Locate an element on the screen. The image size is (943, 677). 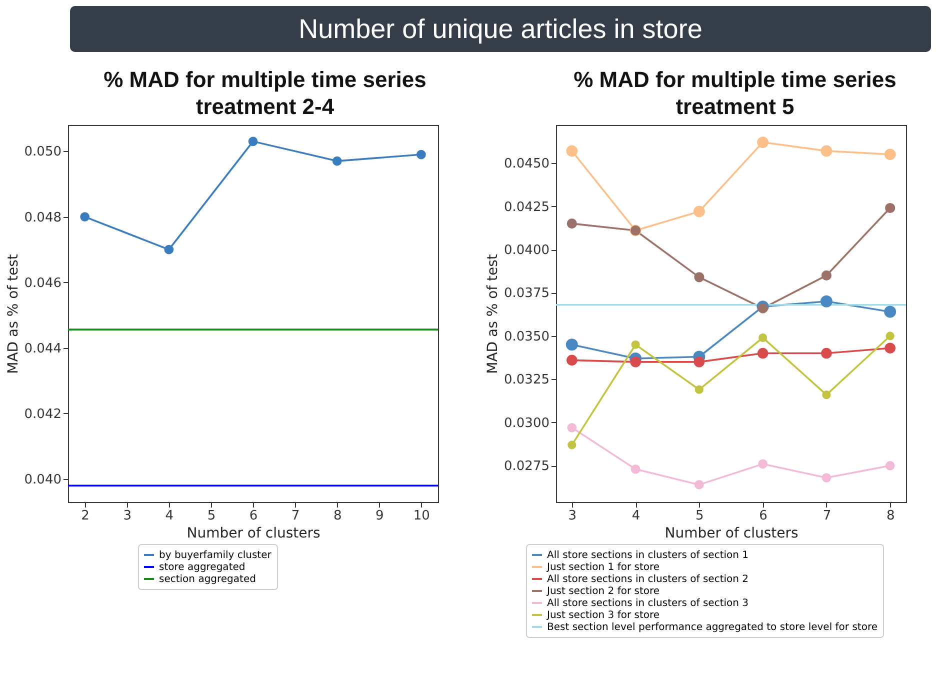
y-tick-label: 0.050 is located at coordinates (43, 152).